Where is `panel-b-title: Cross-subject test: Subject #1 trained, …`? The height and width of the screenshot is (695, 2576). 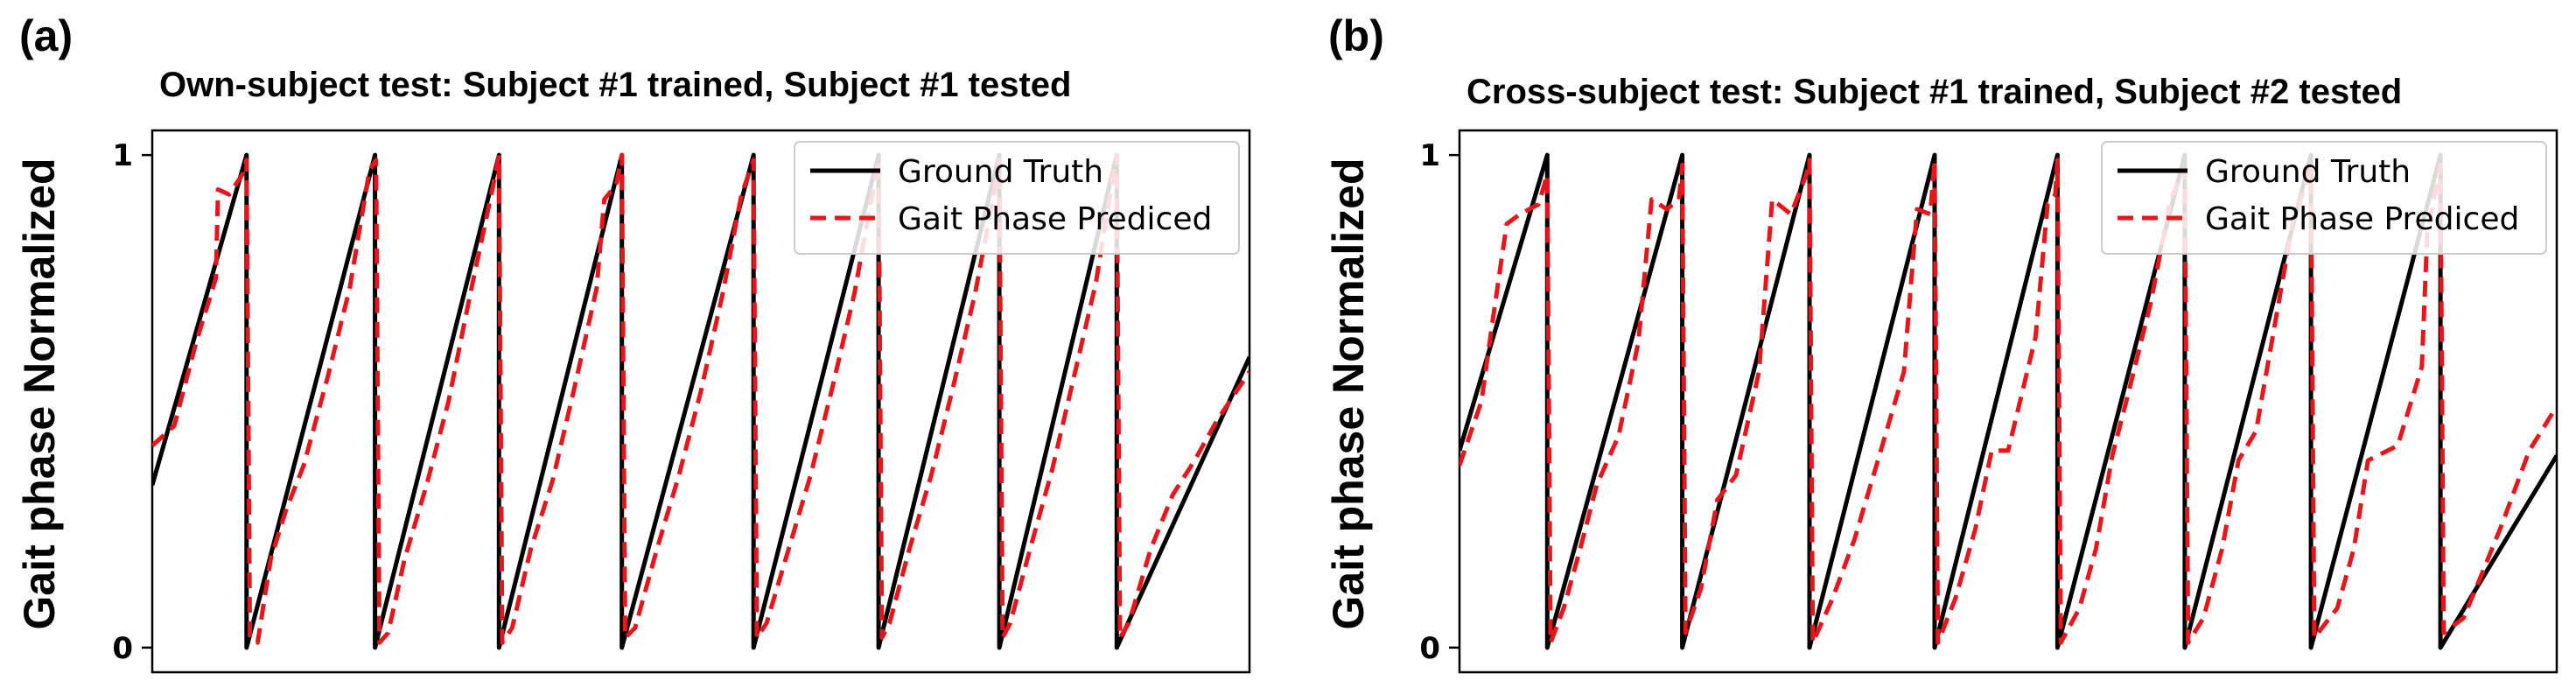 panel-b-title: Cross-subject test: Subject #1 trained, … is located at coordinates (1934, 92).